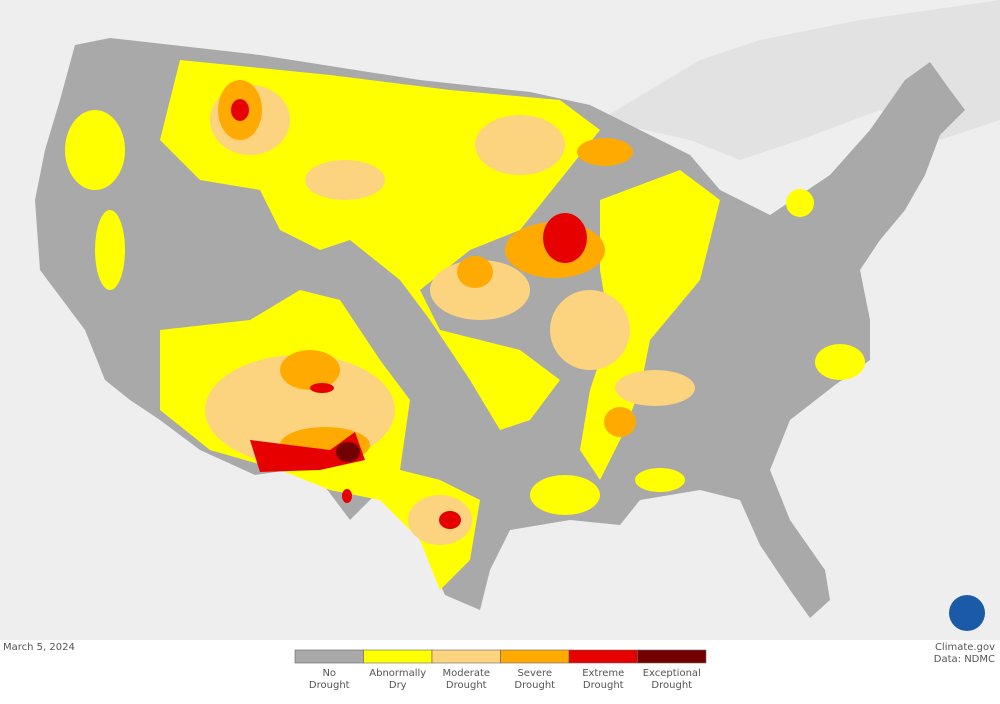 This screenshot has height=704, width=1000. Describe the element at coordinates (603, 673) in the screenshot. I see `legend-label: Extreme` at that location.